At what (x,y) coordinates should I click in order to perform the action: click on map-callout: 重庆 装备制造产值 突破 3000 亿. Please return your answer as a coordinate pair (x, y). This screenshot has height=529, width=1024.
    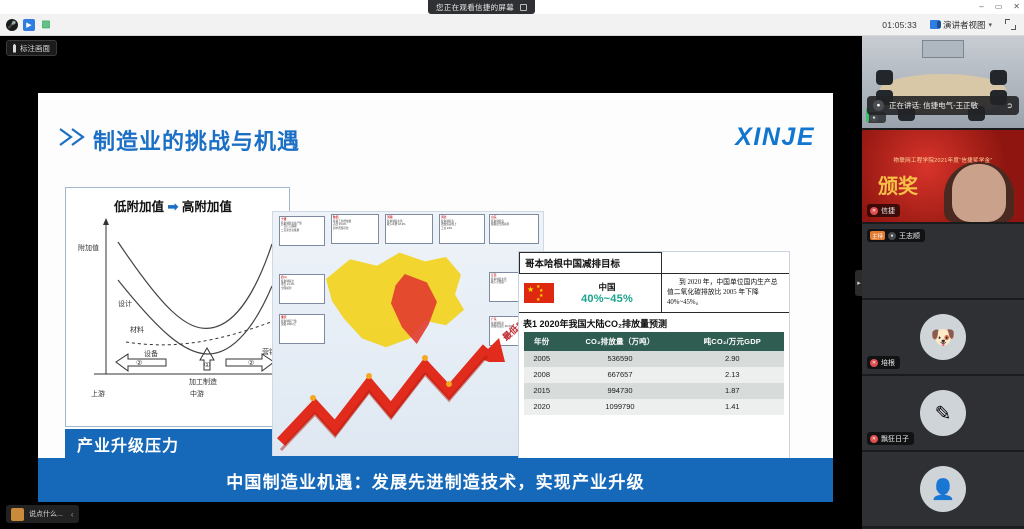
    Looking at the image, I should click on (302, 329).